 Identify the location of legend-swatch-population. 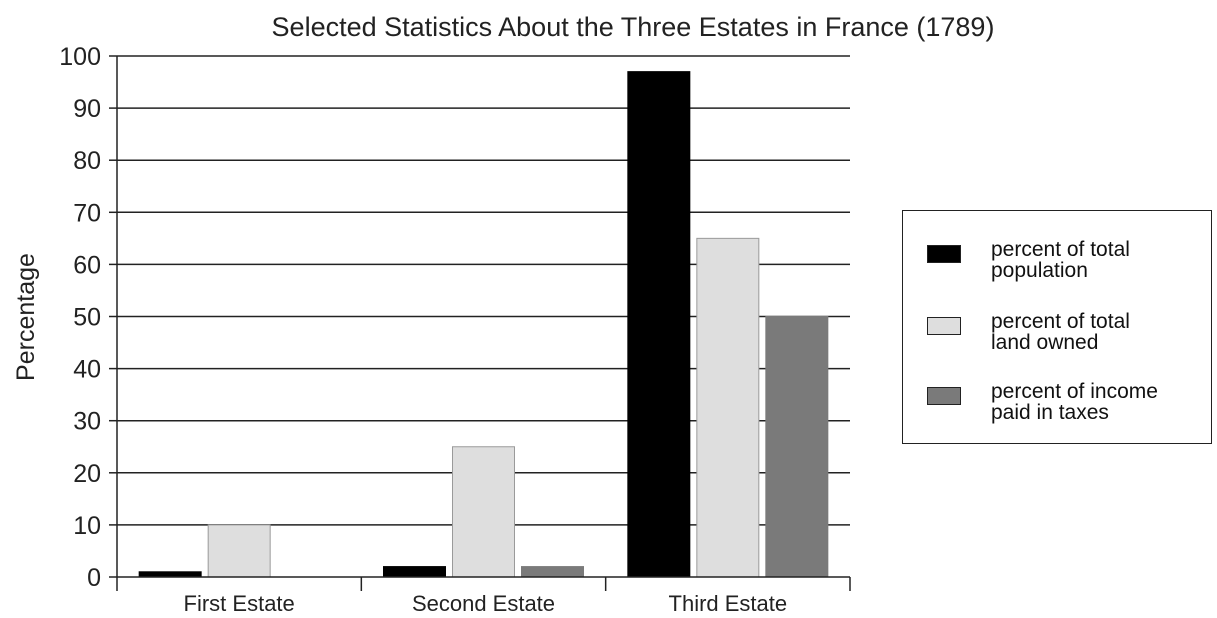
(944, 254).